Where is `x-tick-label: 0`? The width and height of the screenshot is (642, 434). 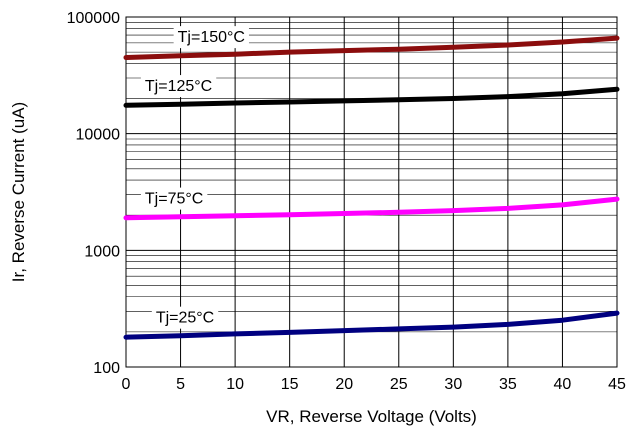
x-tick-label: 0 is located at coordinates (126, 384).